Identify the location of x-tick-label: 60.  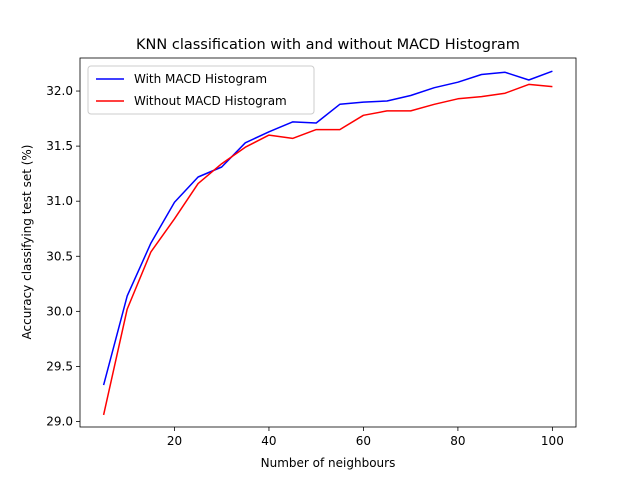
(363, 441).